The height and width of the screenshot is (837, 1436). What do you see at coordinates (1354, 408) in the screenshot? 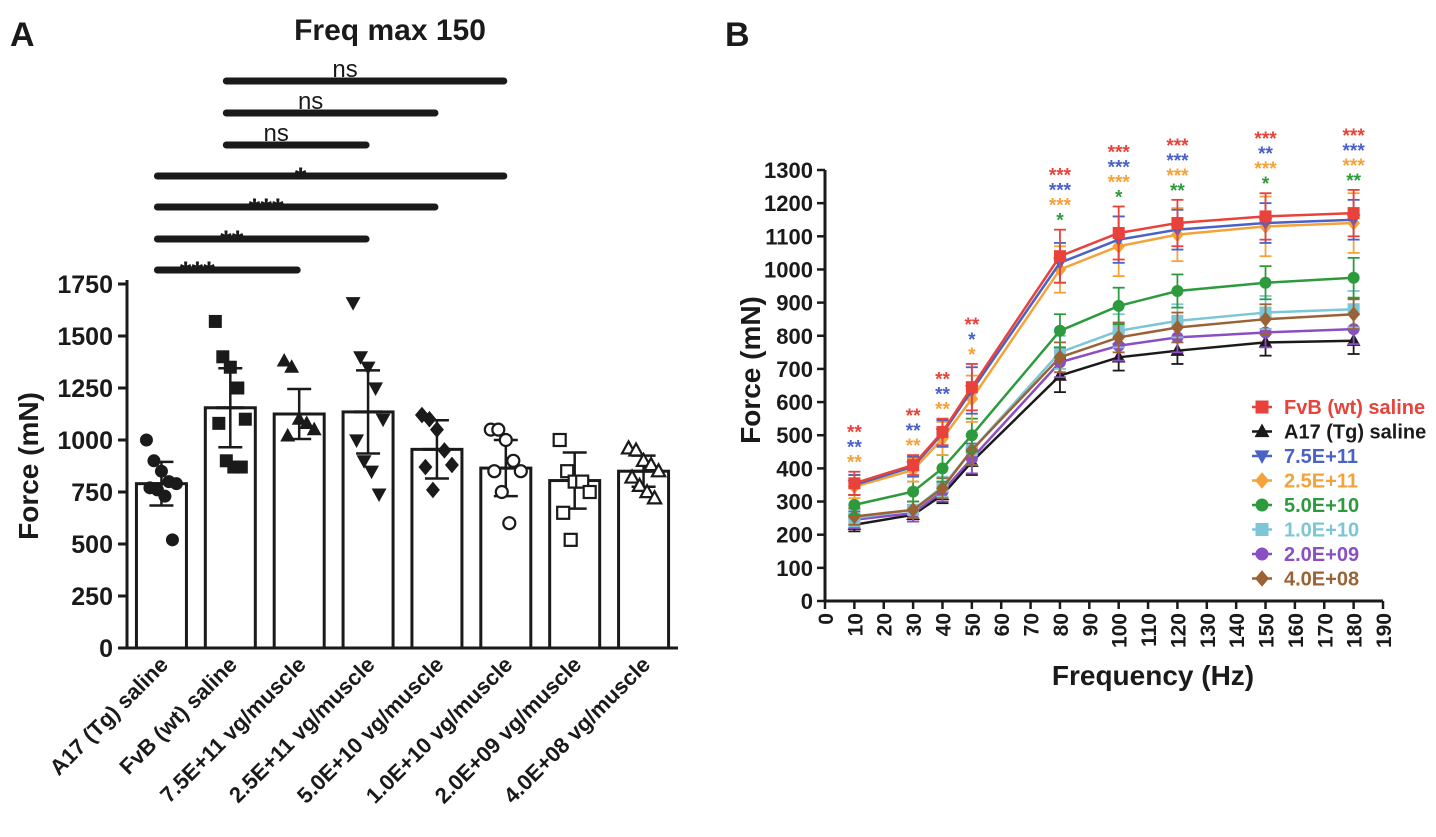
I see `legend-label: FvB (wt) saline` at bounding box center [1354, 408].